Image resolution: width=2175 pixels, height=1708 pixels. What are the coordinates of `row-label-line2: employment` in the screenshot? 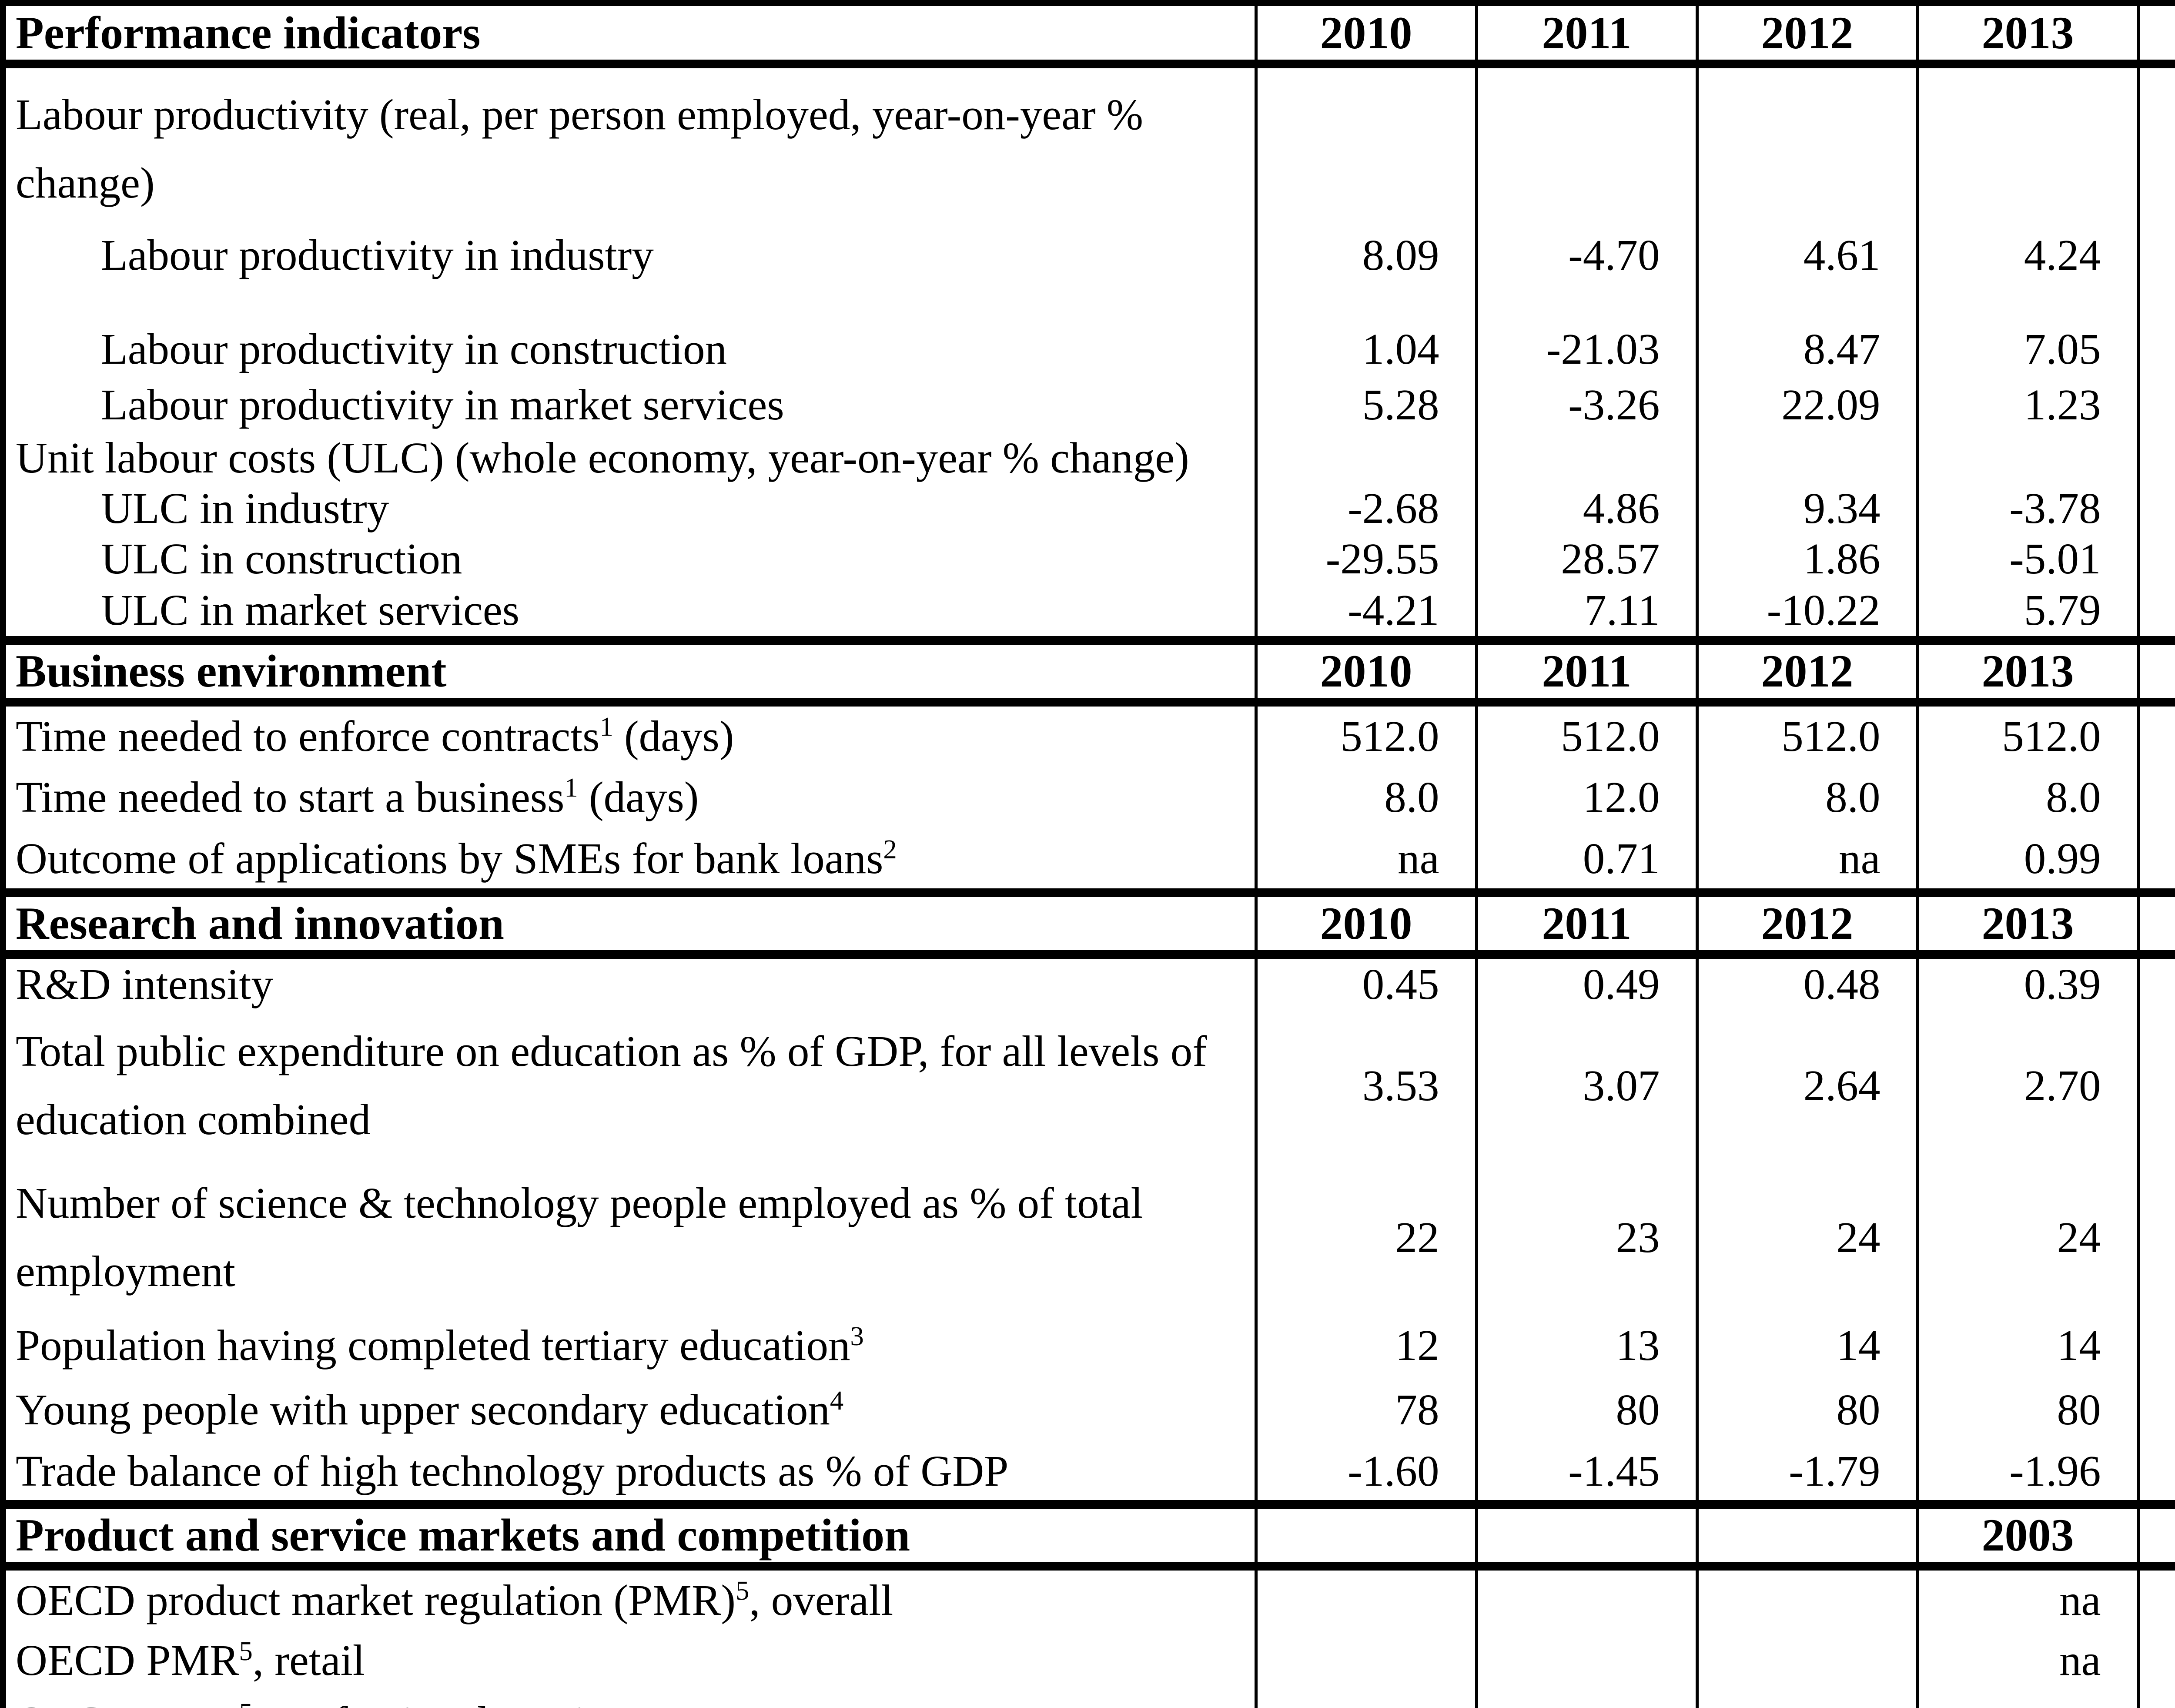 It's located at (125, 1271).